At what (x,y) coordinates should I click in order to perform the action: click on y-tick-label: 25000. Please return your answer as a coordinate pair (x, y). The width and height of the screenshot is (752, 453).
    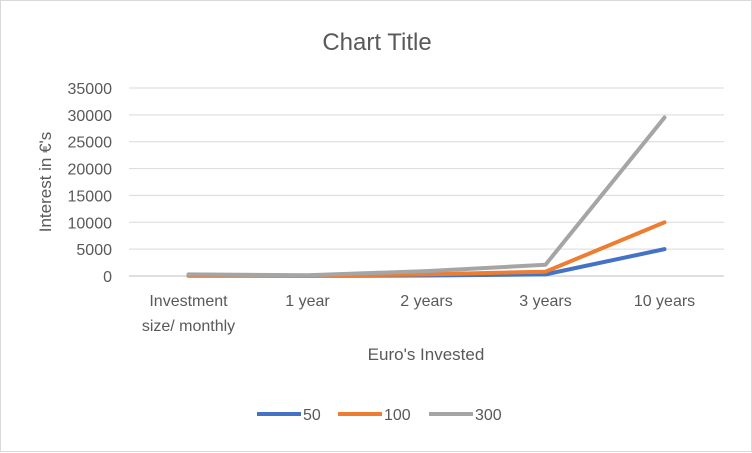
    Looking at the image, I should click on (90, 143).